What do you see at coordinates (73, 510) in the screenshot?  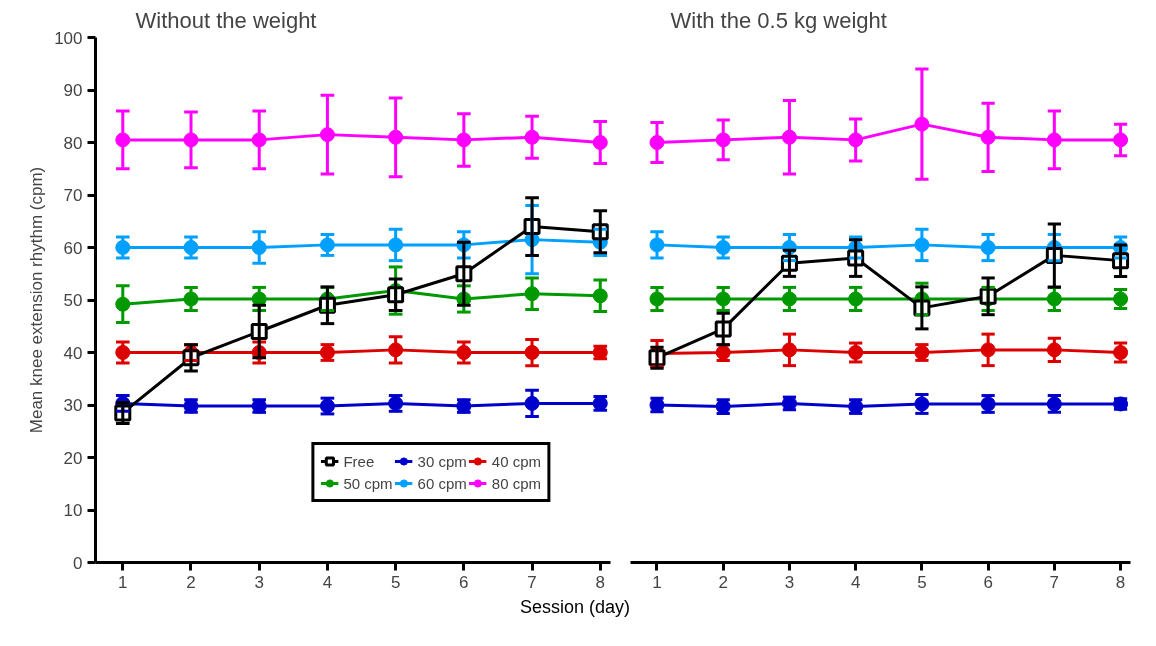 I see `y-tick-label: 10` at bounding box center [73, 510].